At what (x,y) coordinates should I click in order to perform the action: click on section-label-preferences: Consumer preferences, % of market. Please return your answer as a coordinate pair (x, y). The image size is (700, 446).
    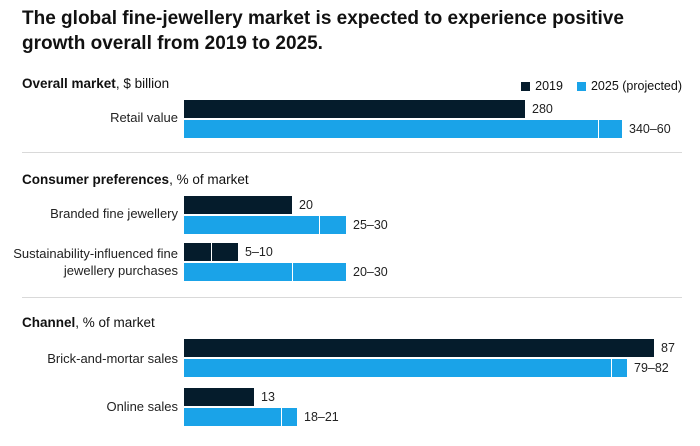
    Looking at the image, I should click on (135, 179).